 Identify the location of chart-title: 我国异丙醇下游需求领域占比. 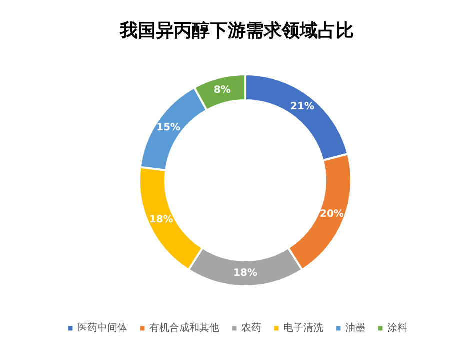
(236, 30).